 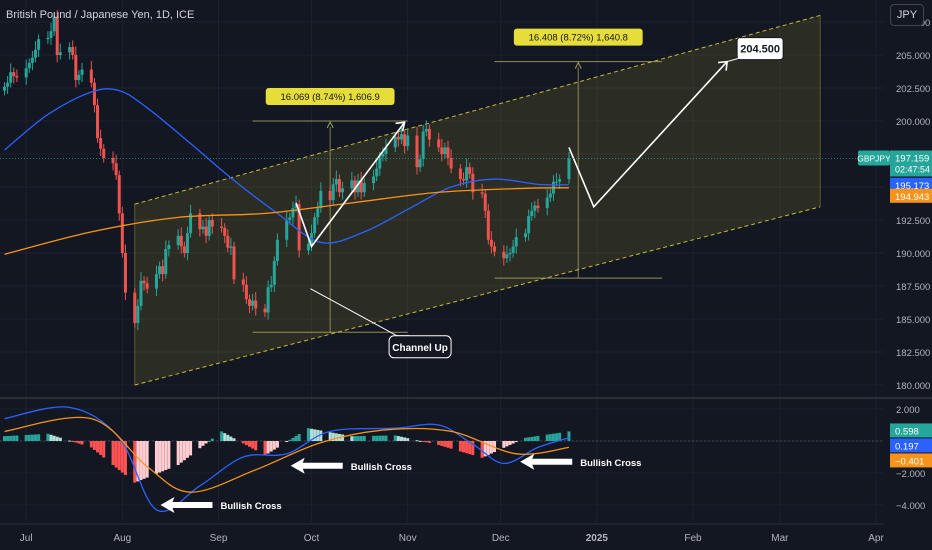 What do you see at coordinates (648, 135) in the screenshot?
I see `projection-path` at bounding box center [648, 135].